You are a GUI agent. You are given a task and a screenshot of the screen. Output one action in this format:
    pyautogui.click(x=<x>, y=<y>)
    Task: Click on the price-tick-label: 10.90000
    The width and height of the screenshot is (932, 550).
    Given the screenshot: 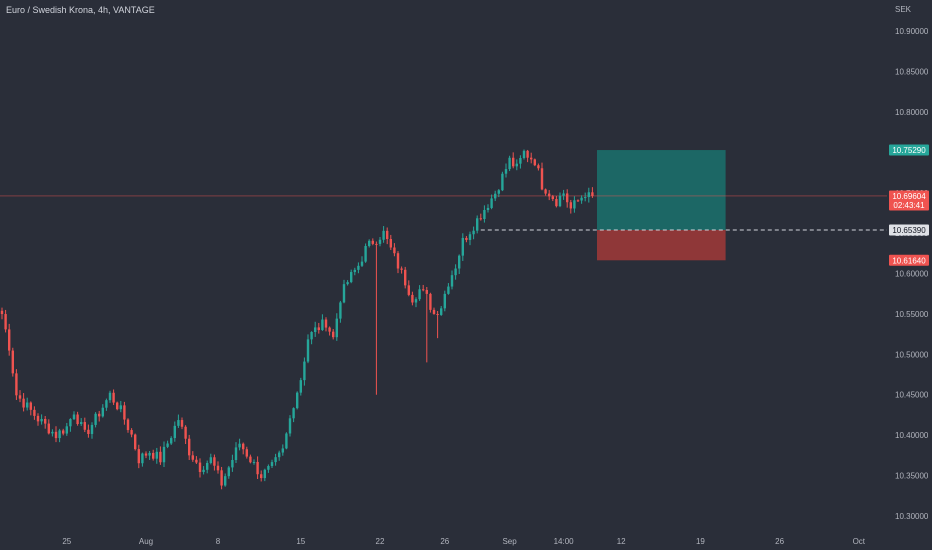 What is the action you would take?
    pyautogui.click(x=912, y=31)
    